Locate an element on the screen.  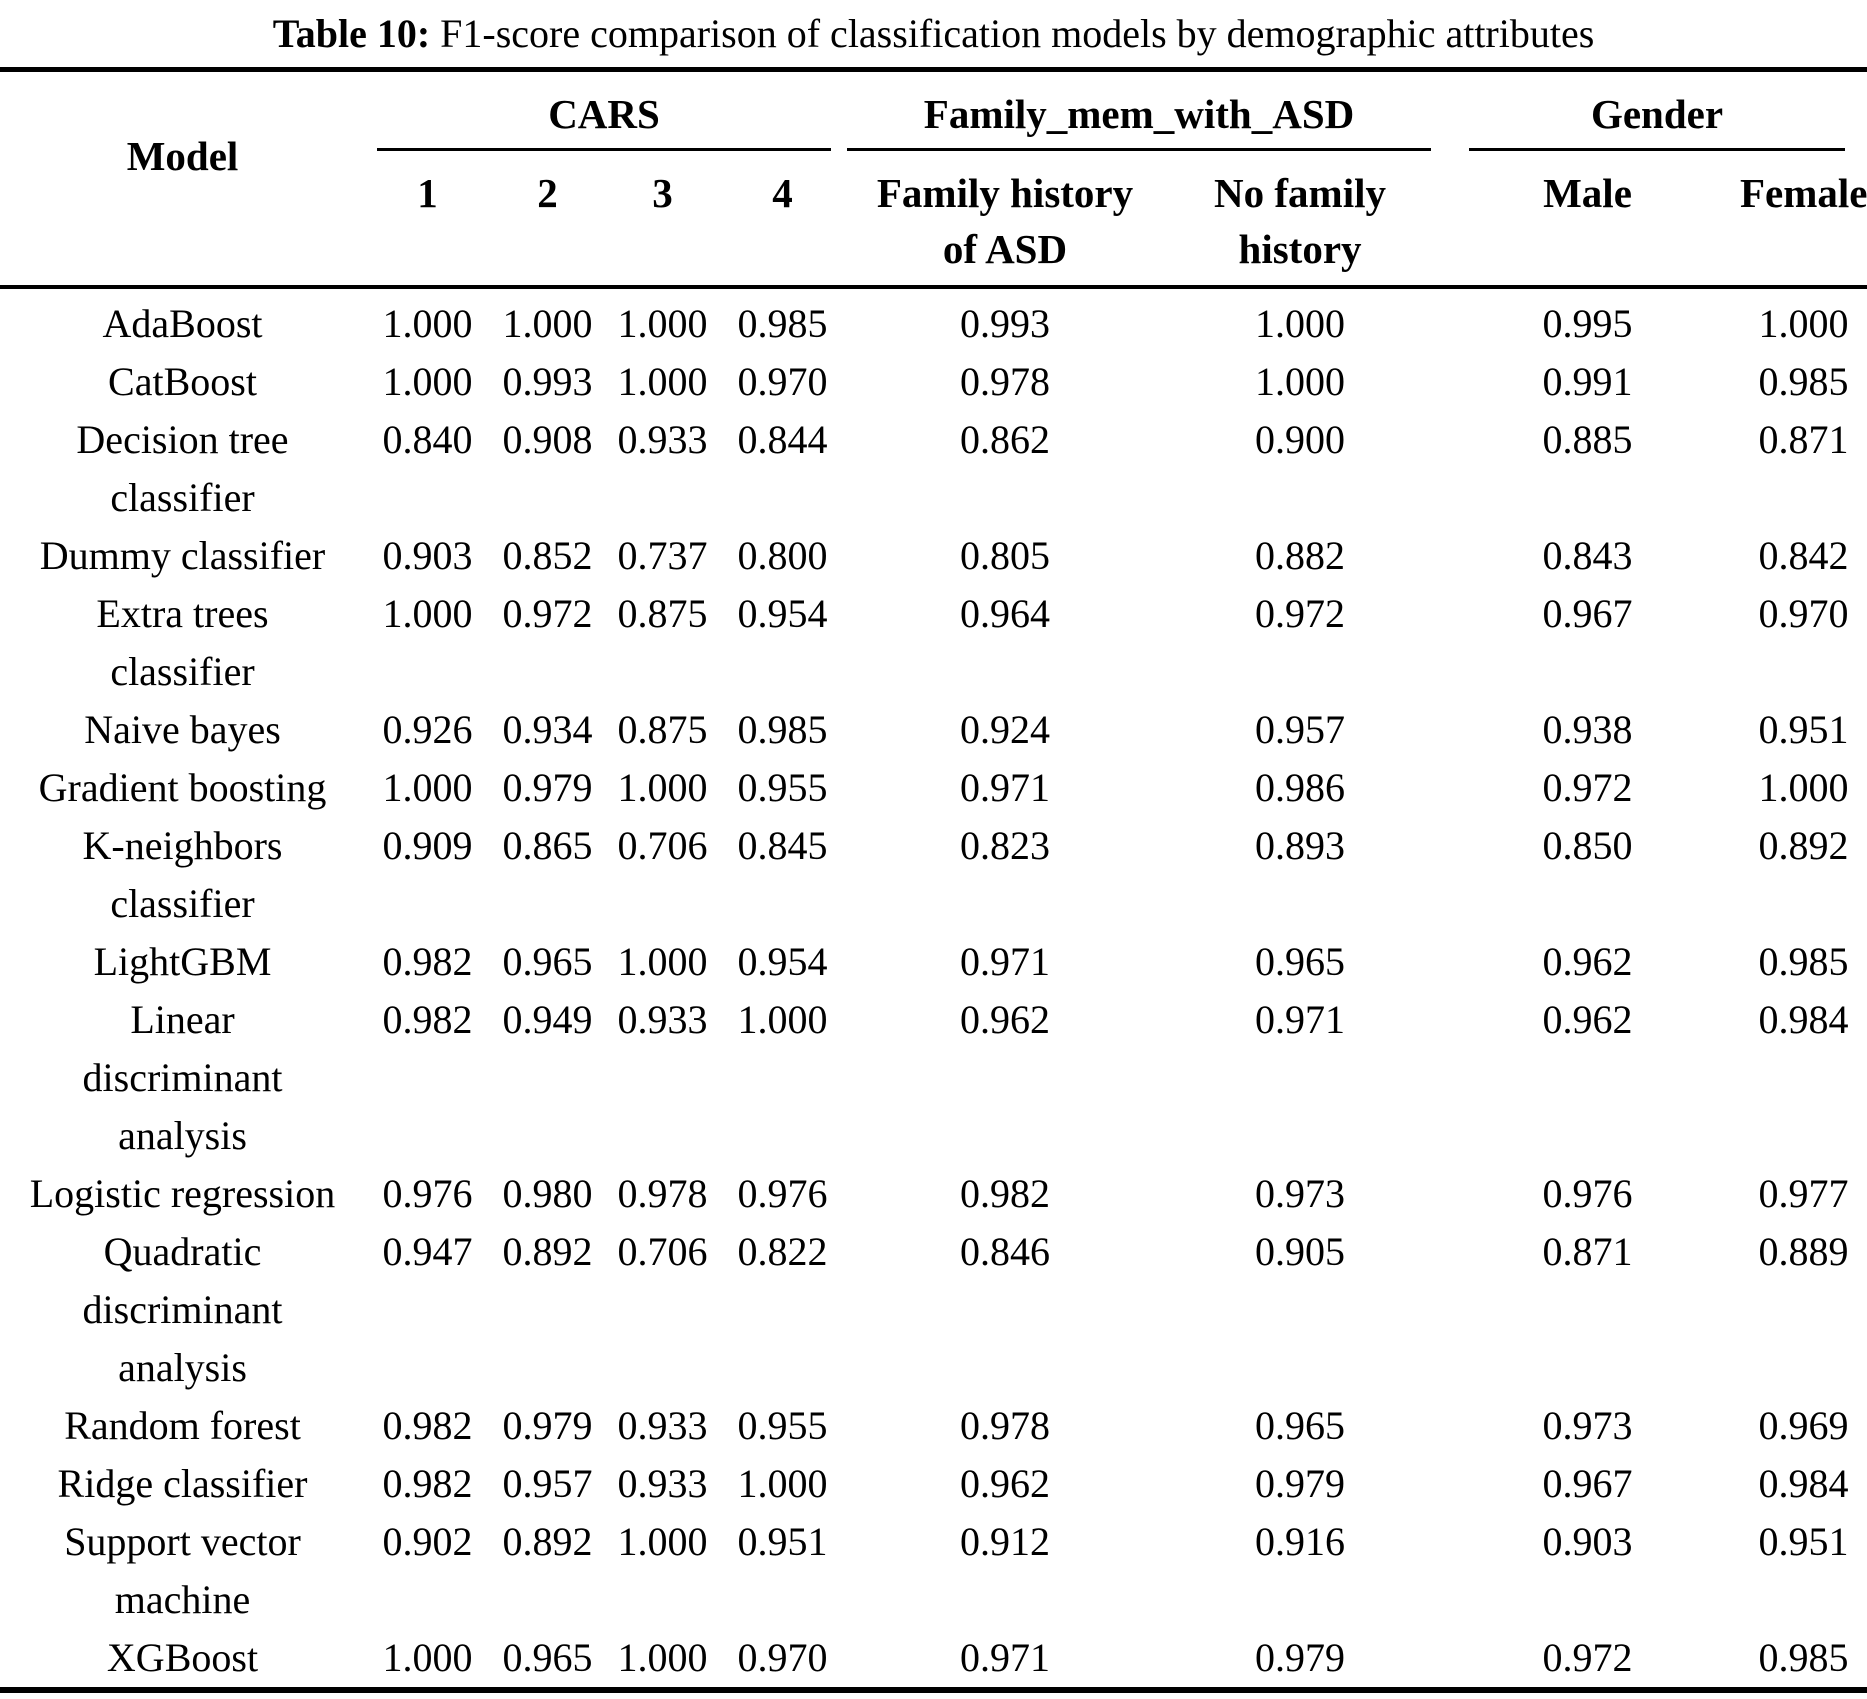
f1-score-cell: 0.995 is located at coordinates (1588, 319).